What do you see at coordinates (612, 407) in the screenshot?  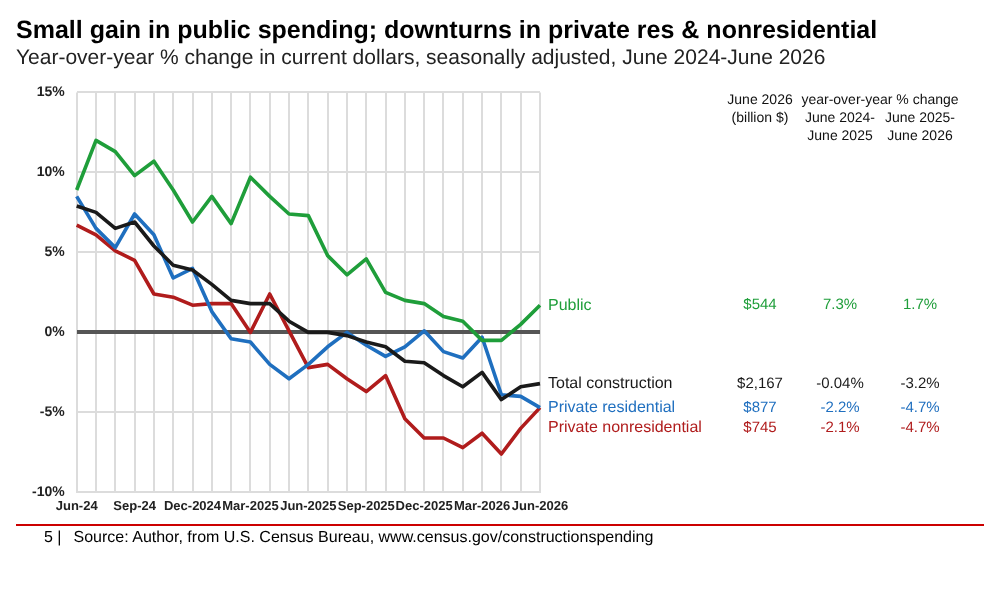 I see `series-label: Private residential` at bounding box center [612, 407].